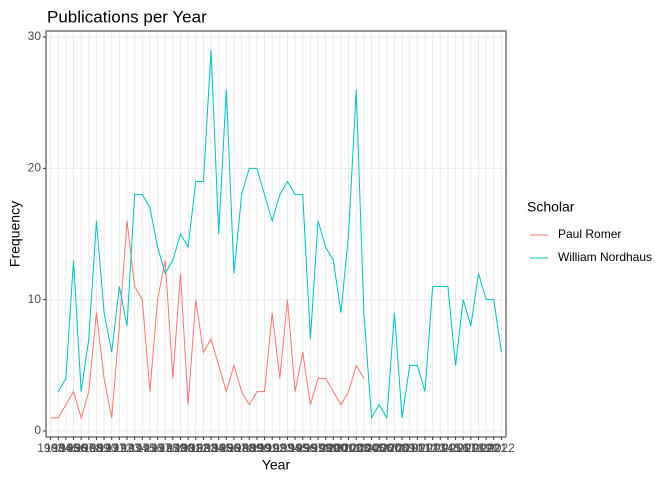  What do you see at coordinates (276, 465) in the screenshot?
I see `x-axis-label: Year` at bounding box center [276, 465].